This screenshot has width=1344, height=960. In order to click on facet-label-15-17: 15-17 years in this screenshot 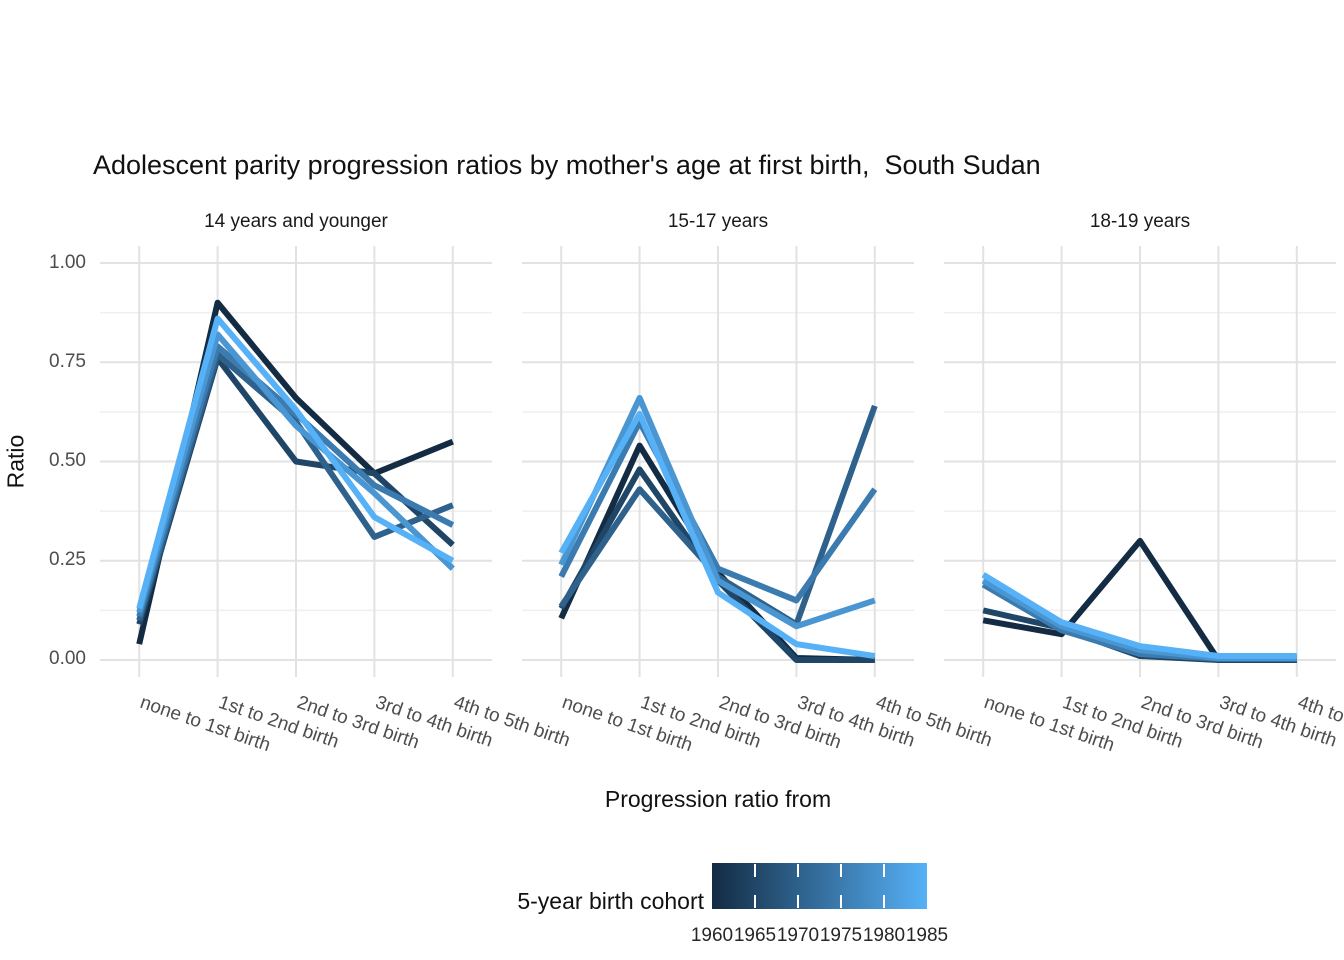, I will do `click(718, 221)`.